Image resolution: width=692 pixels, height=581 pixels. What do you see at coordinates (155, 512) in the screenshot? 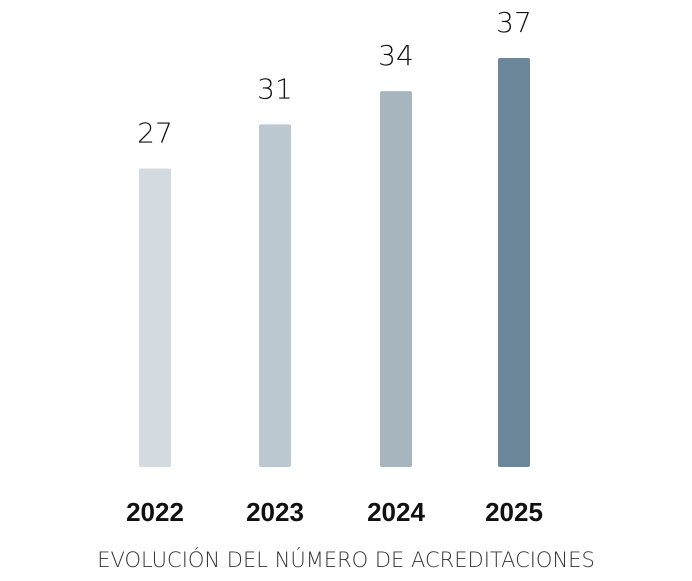
I see `x-tick-label: 2022` at bounding box center [155, 512].